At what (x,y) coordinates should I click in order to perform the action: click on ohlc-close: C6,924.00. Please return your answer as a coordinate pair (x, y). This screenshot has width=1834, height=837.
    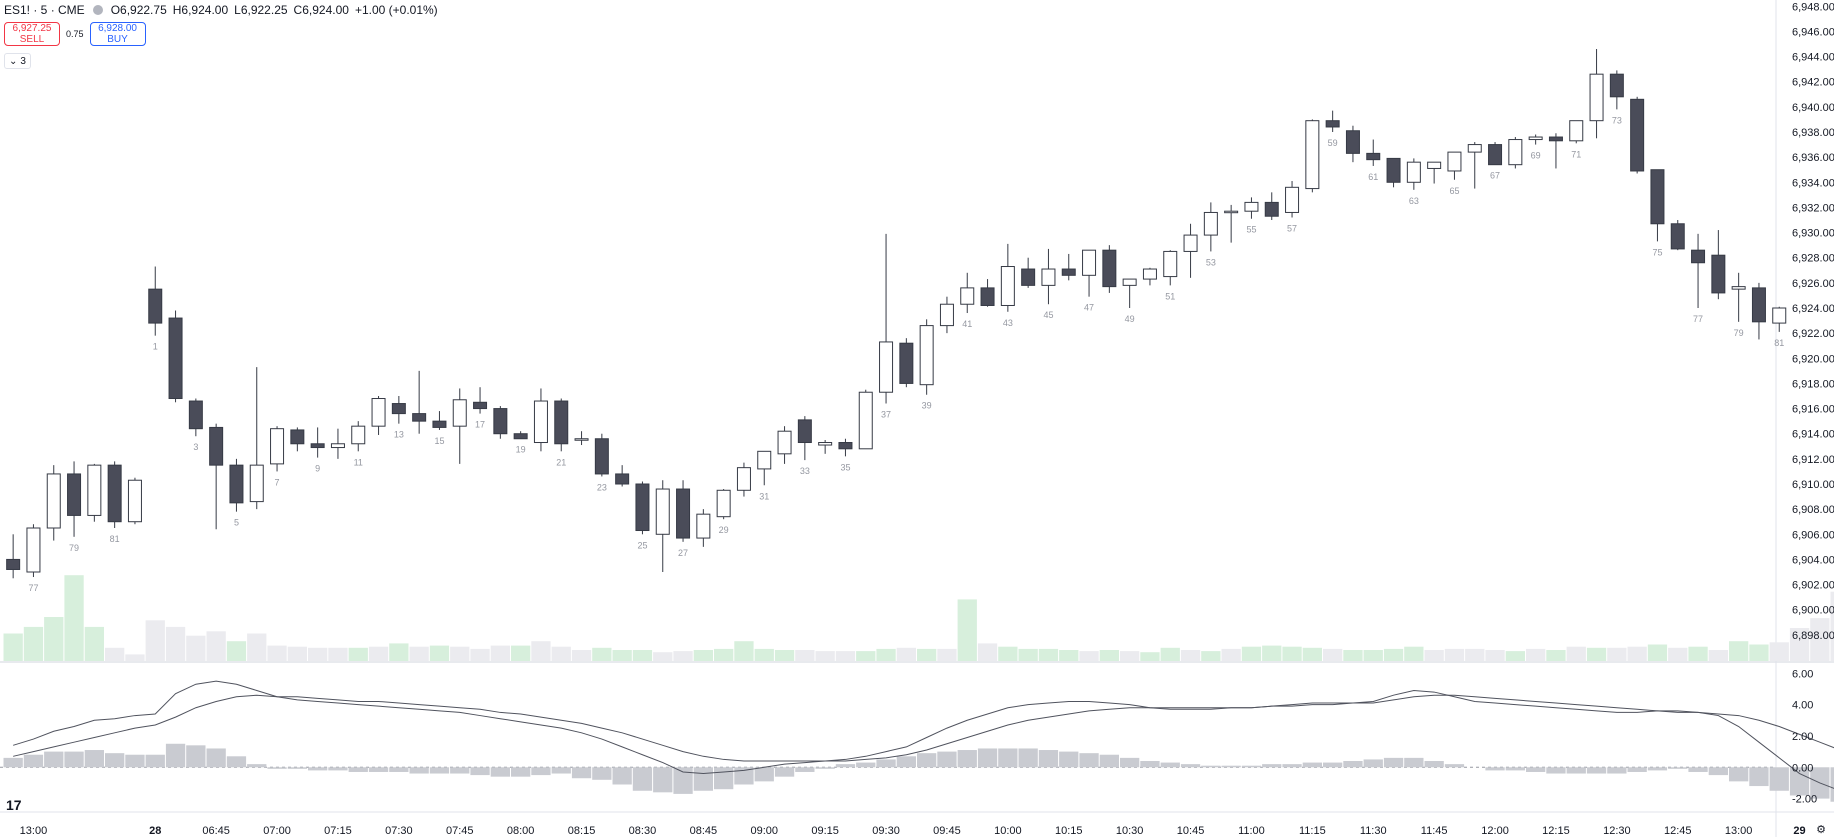
    Looking at the image, I should click on (321, 10).